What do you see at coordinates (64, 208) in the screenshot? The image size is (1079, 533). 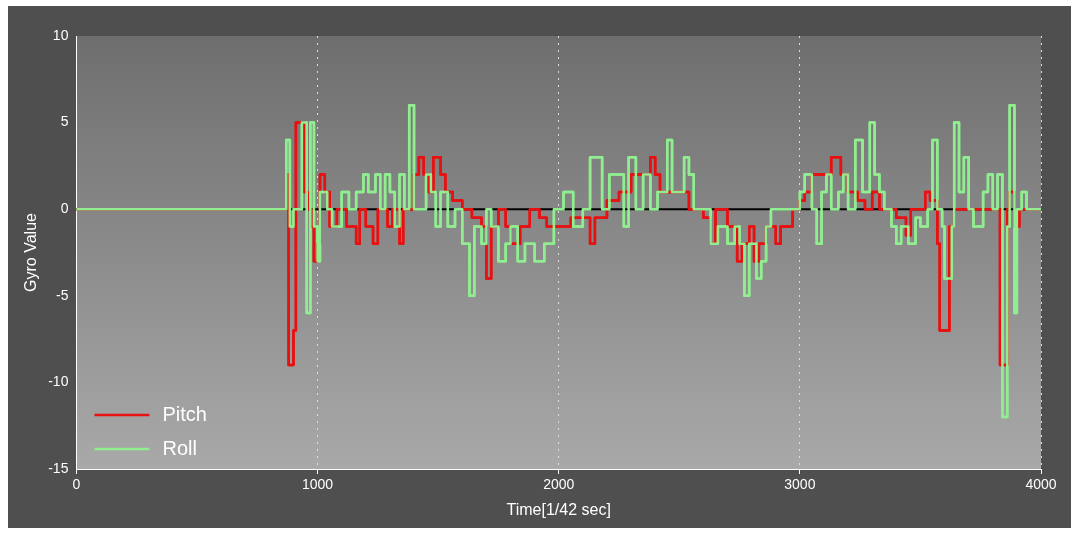 I see `y-tick-label: 0` at bounding box center [64, 208].